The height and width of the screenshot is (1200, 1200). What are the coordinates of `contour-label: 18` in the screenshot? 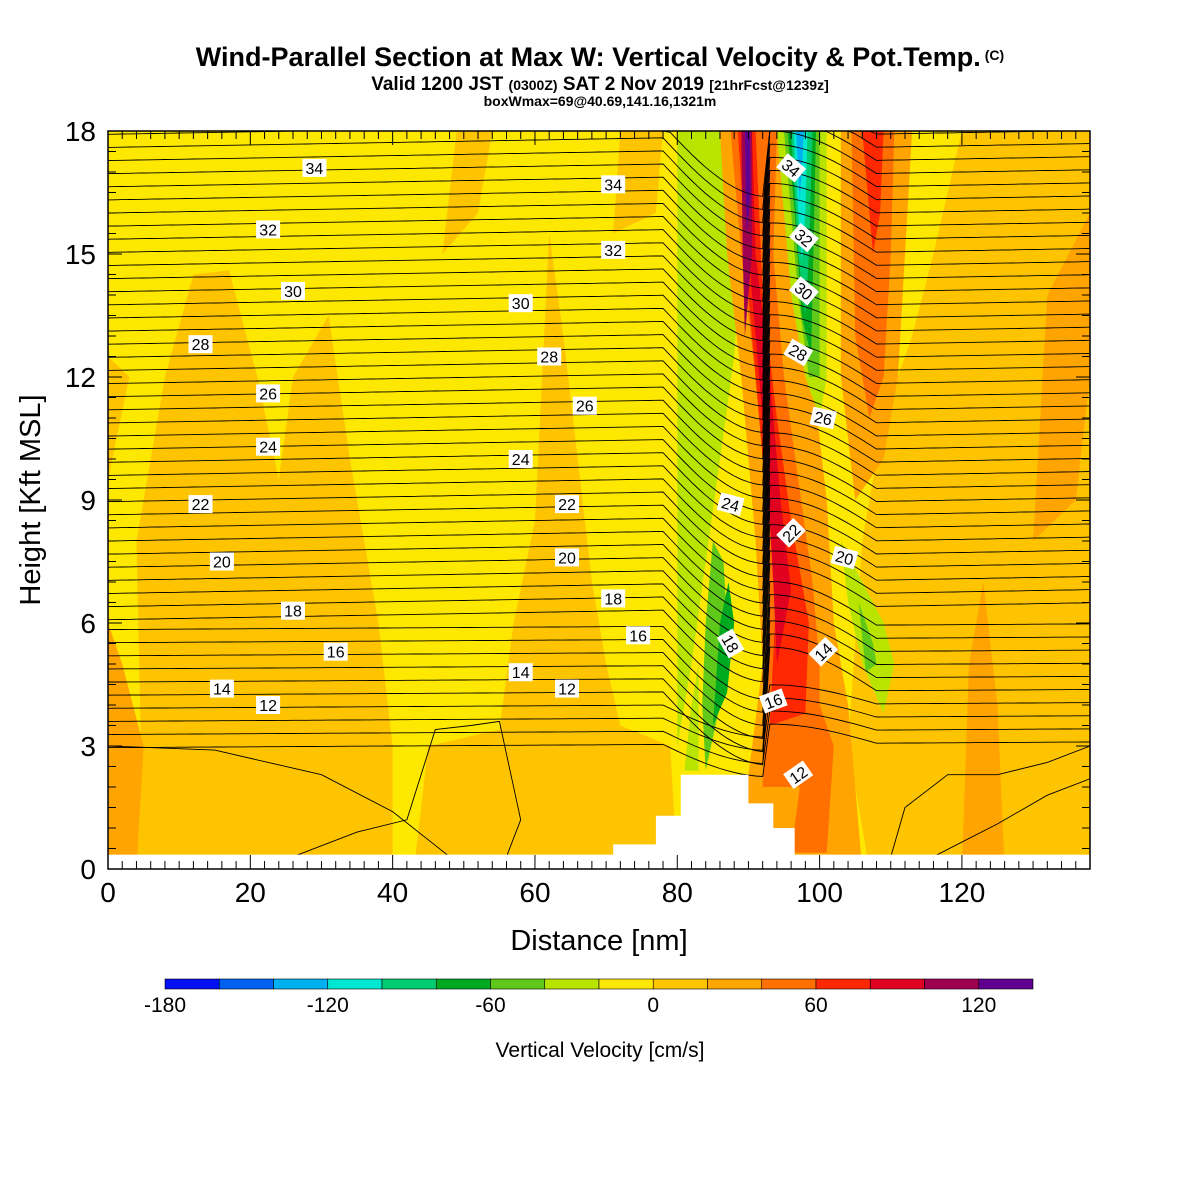 It's located at (730, 643).